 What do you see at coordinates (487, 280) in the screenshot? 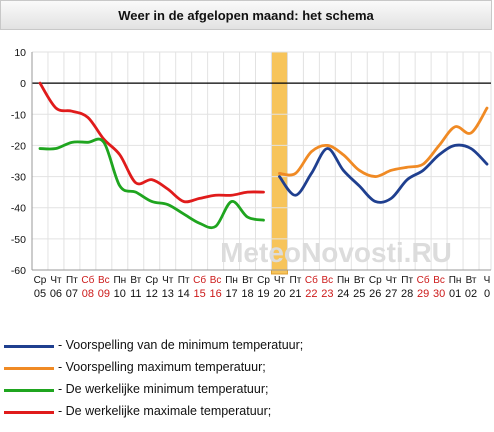
I see `x-day-name: Ч` at bounding box center [487, 280].